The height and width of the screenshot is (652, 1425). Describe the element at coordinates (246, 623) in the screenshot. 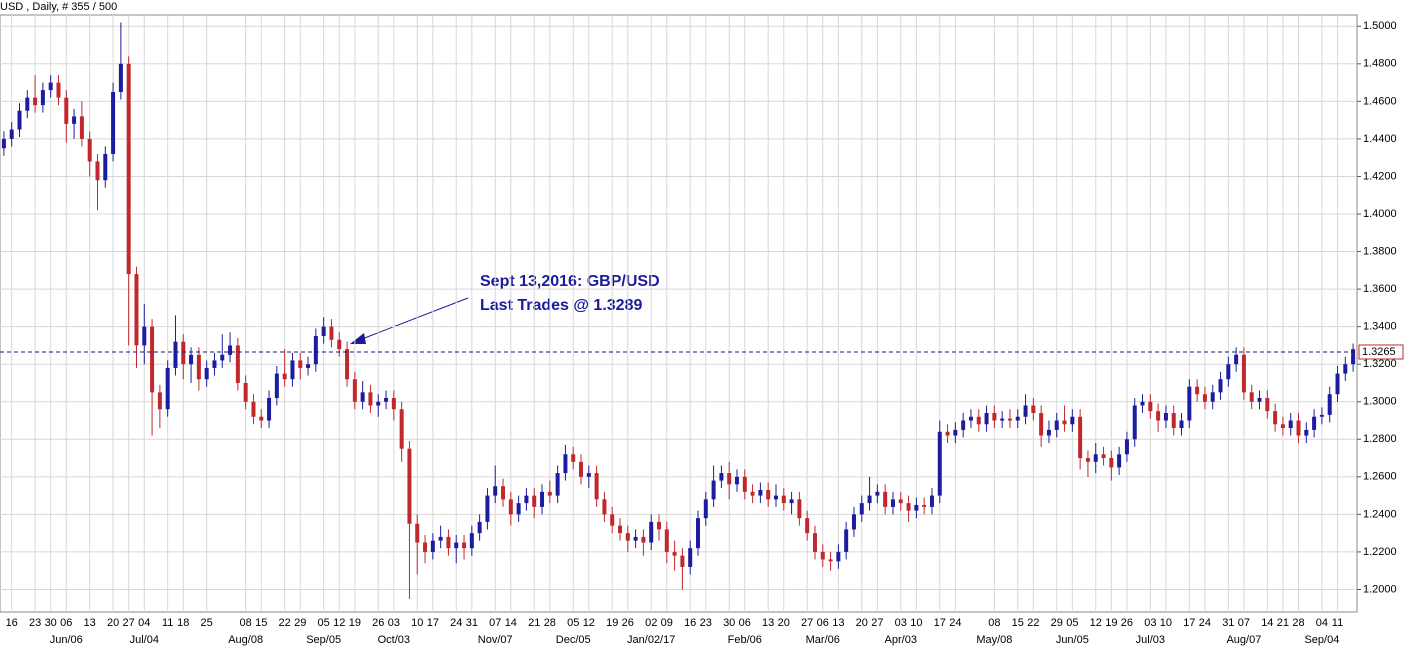

I see `x-tick-label: 08` at that location.